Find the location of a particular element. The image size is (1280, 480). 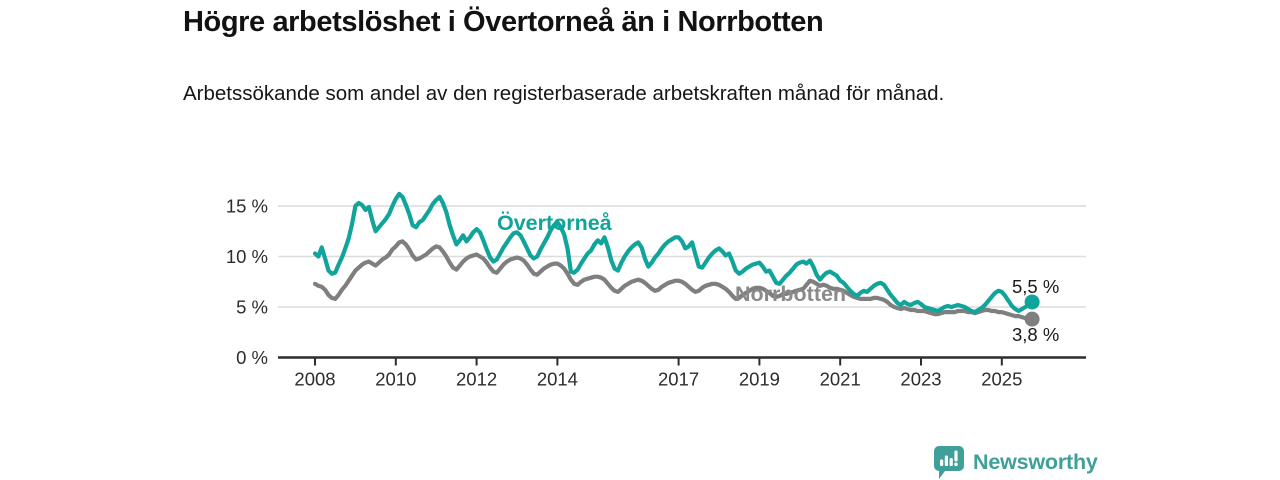

series-line-övertorneå is located at coordinates (673, 253).